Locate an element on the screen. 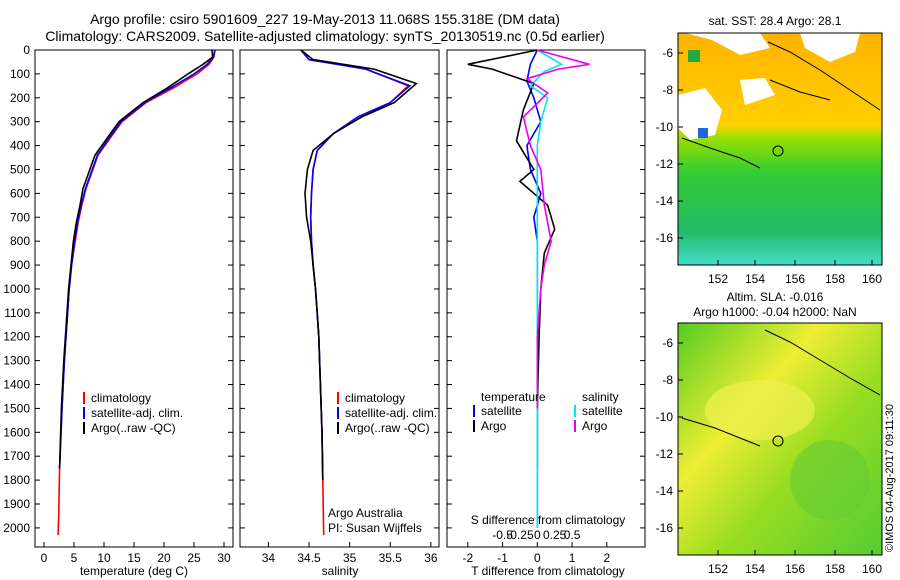 The image size is (900, 580). legend-satellite: satellite-adj. clim. is located at coordinates (137, 413).